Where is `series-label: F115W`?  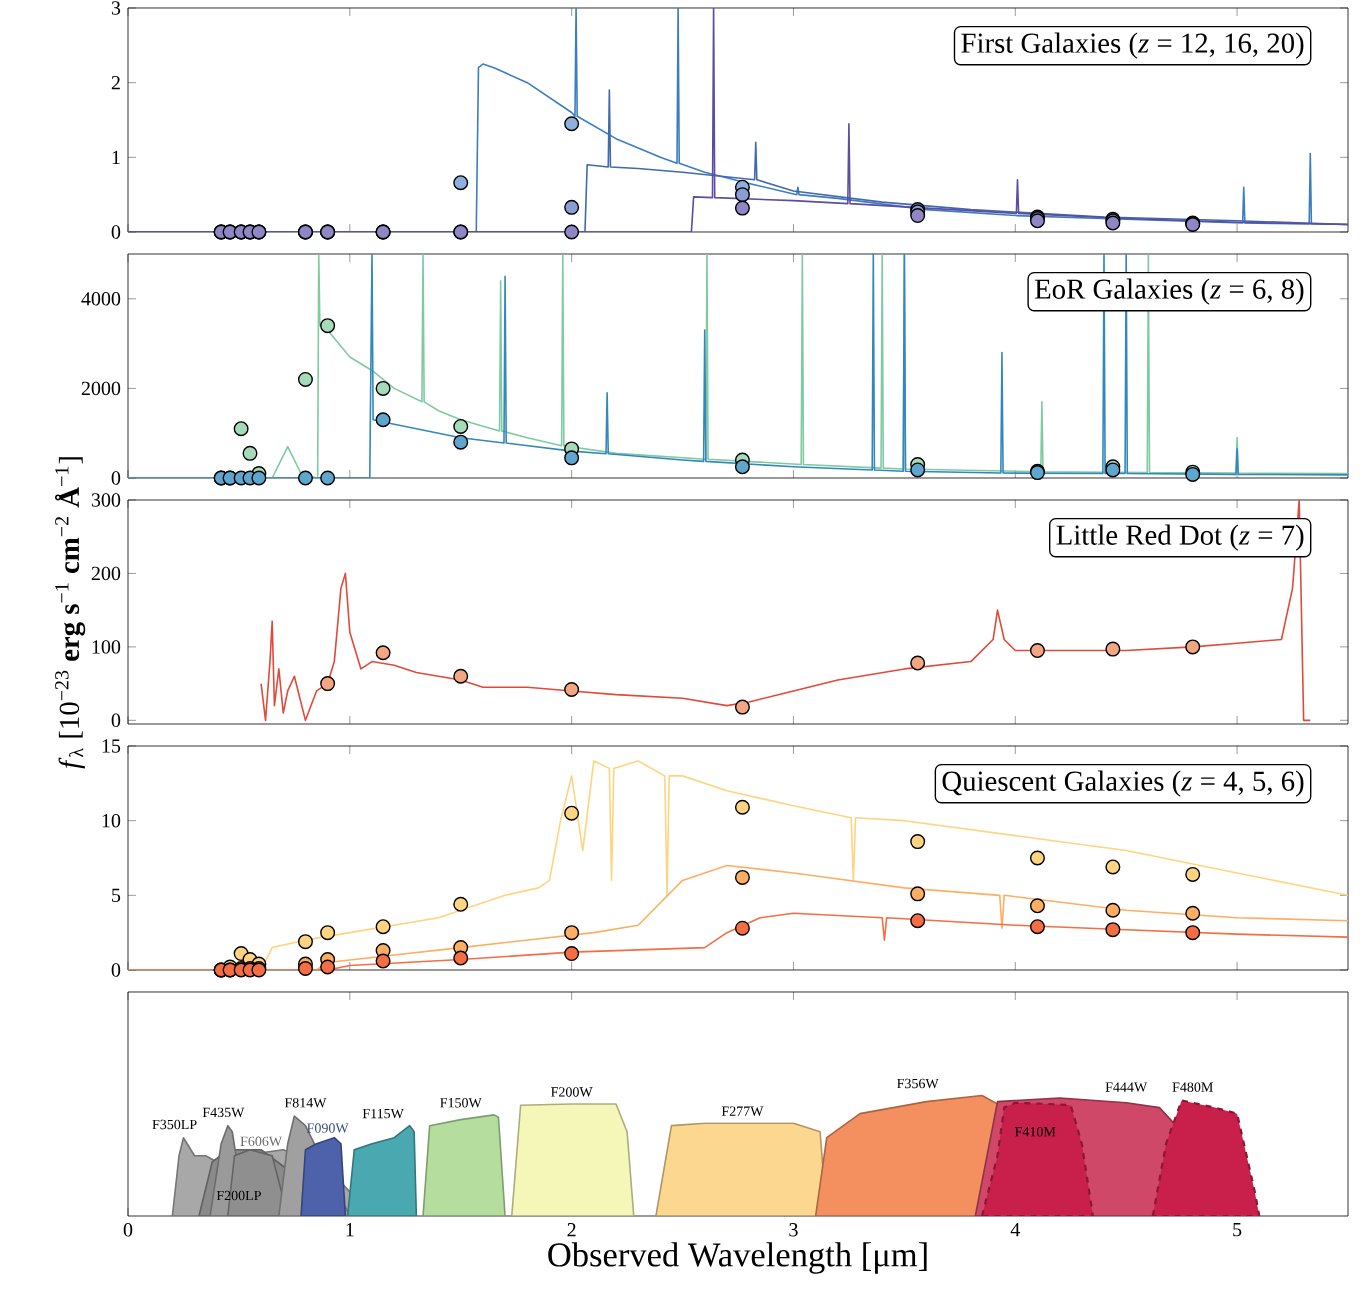 series-label: F115W is located at coordinates (383, 1113).